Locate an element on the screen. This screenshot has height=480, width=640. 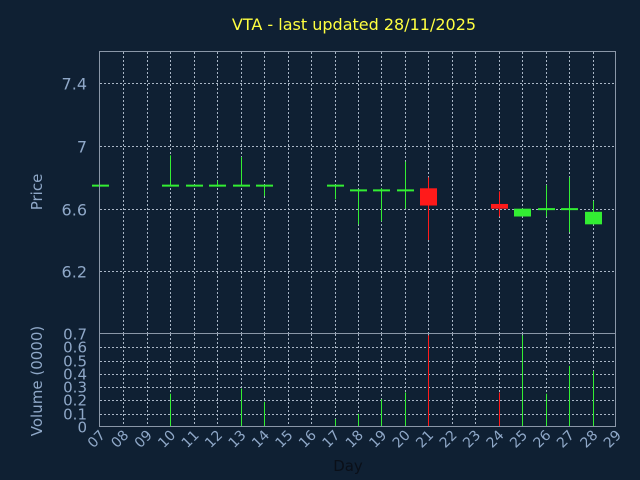
x-tick-label: 26 is located at coordinates (543, 439).